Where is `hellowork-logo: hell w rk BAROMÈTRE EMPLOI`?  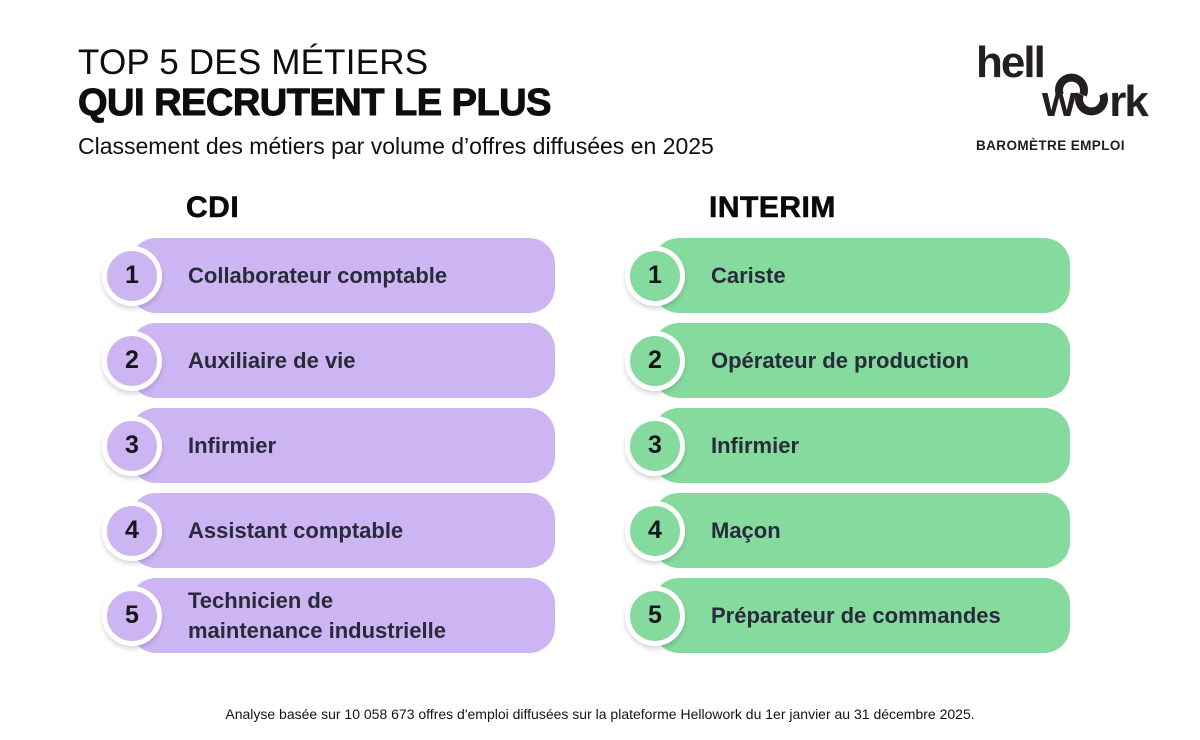
hellowork-logo: hell w rk BAROMÈTRE EMPLOI is located at coordinates (1062, 96).